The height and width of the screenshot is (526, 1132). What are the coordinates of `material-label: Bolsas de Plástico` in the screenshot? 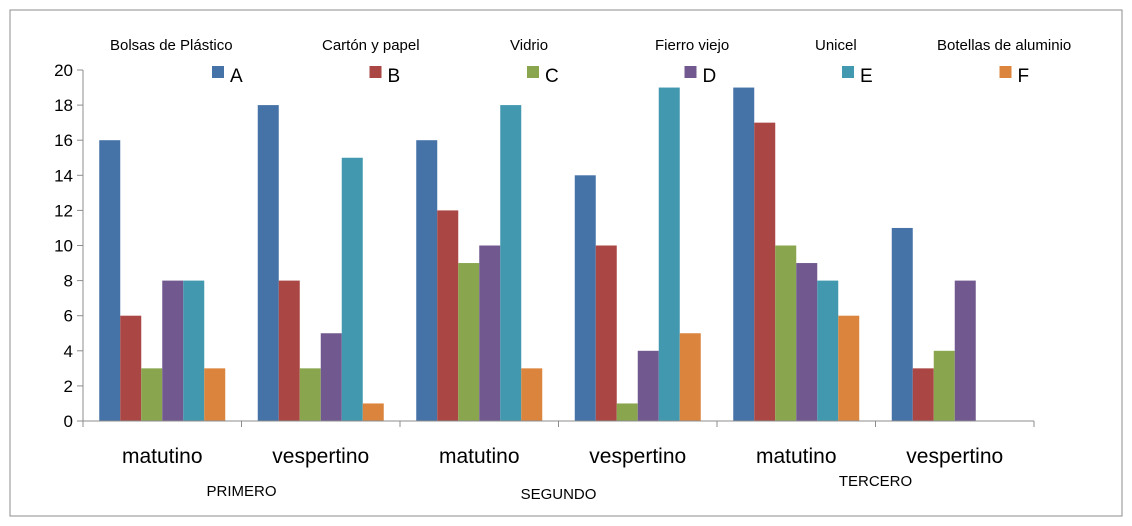 It's located at (171, 45).